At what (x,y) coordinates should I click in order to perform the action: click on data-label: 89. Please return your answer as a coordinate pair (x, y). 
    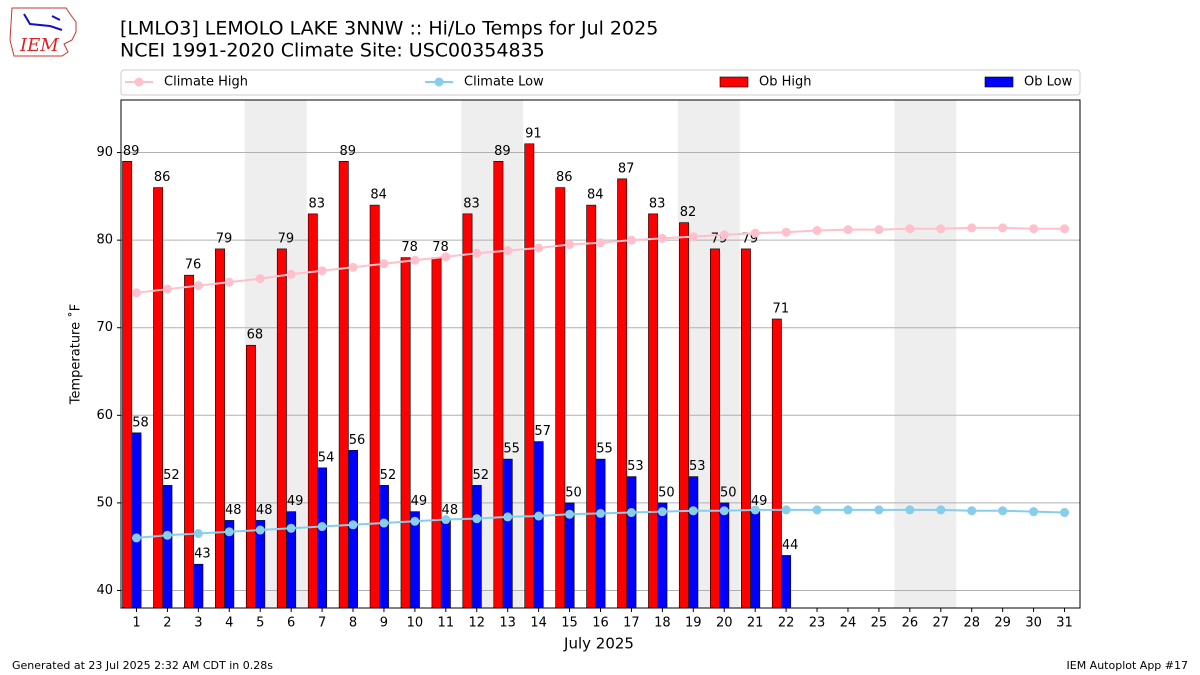
    Looking at the image, I should click on (131, 151).